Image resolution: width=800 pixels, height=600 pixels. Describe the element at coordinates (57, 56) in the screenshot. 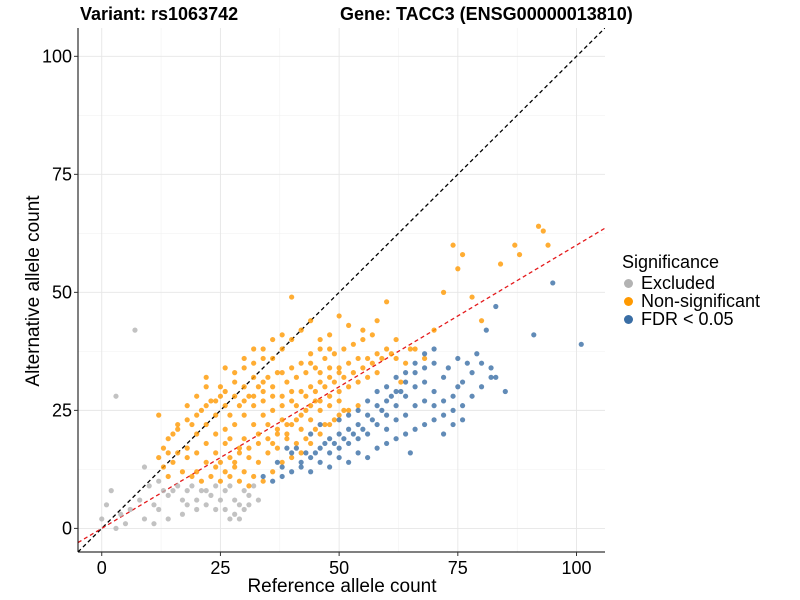

I see `y-tick-label: 100` at that location.